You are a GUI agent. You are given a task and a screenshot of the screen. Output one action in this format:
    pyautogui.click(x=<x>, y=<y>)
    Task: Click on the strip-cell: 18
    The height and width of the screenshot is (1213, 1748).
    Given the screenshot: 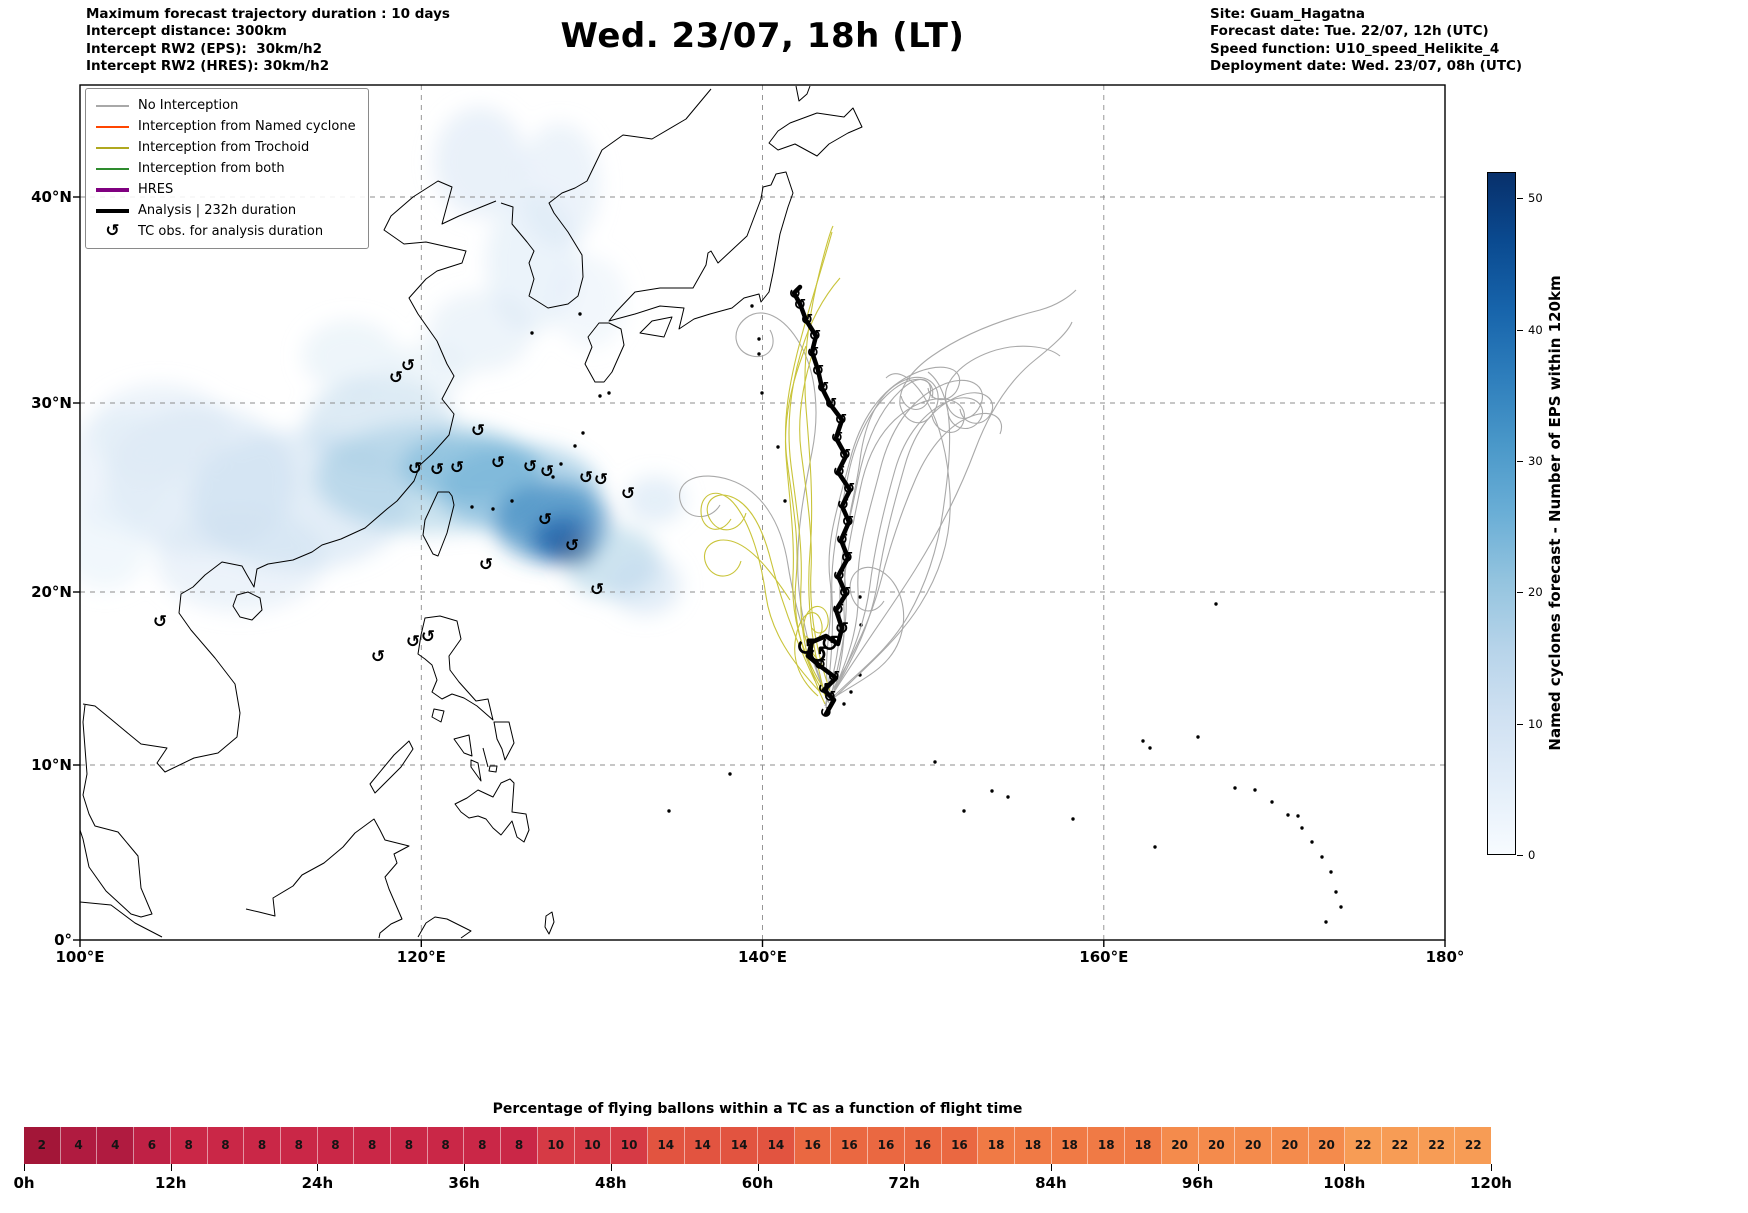 What is the action you would take?
    pyautogui.click(x=1143, y=1145)
    